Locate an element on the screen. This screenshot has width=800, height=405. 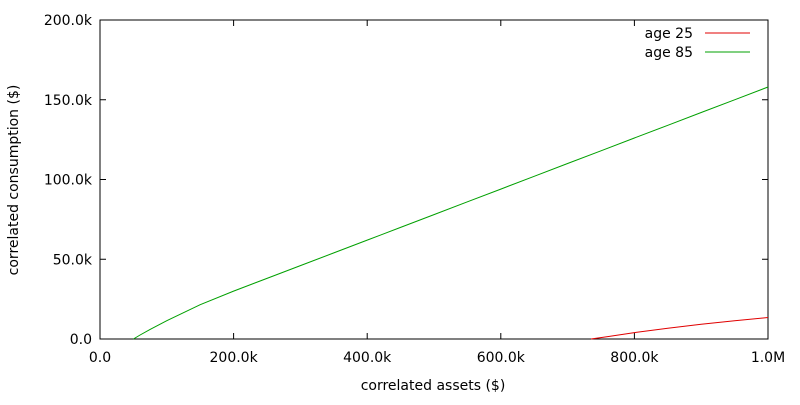
y-axis-label: correlated consumption ($) is located at coordinates (14, 180).